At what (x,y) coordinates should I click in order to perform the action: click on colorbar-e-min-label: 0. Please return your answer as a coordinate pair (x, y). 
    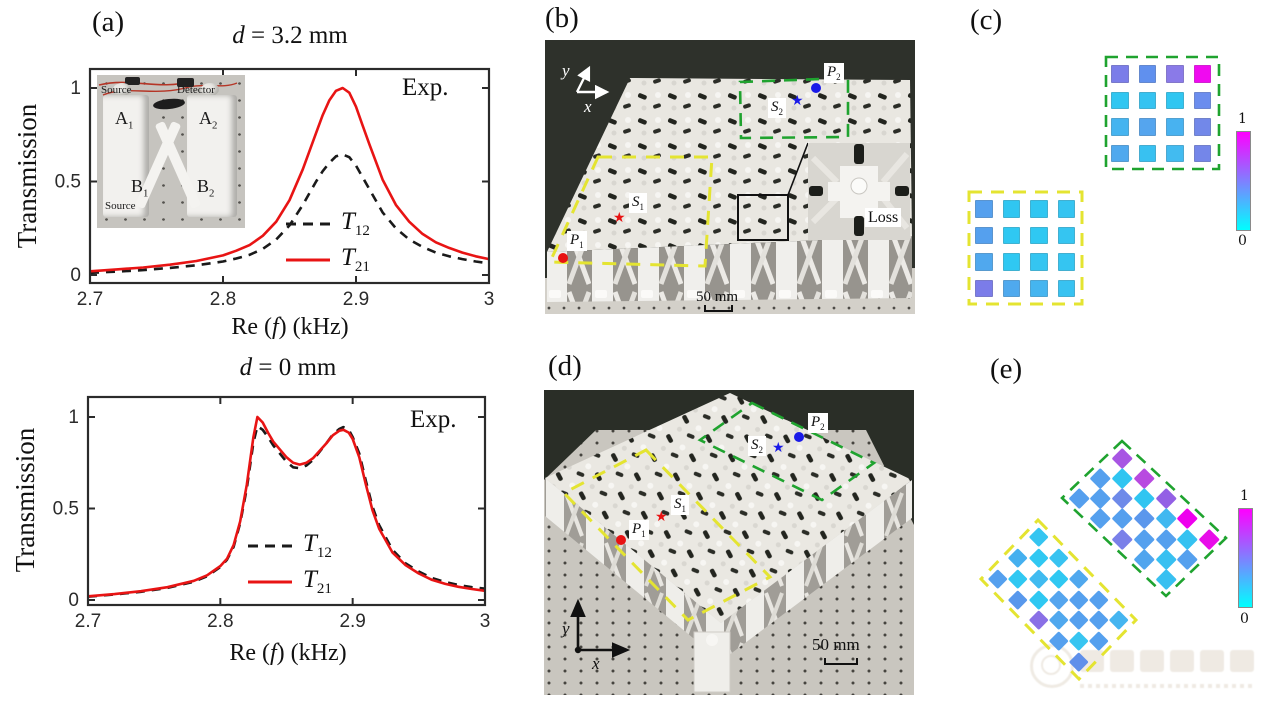
    Looking at the image, I should click on (1244, 619).